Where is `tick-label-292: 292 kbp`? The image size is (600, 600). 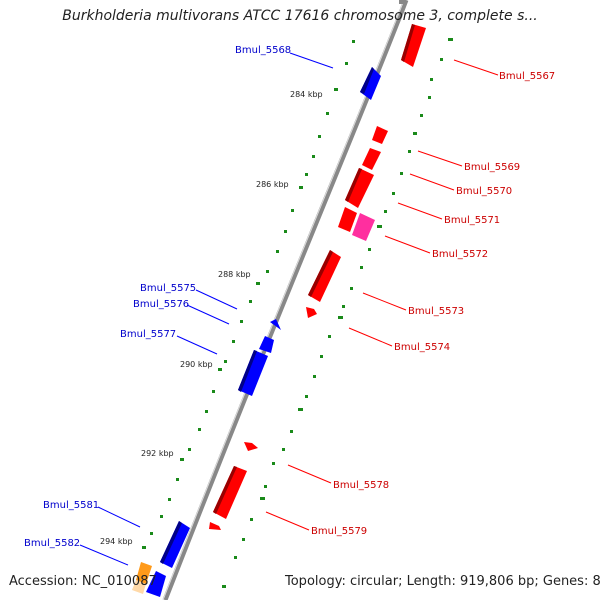 tick-label-292: 292 kbp is located at coordinates (157, 453).